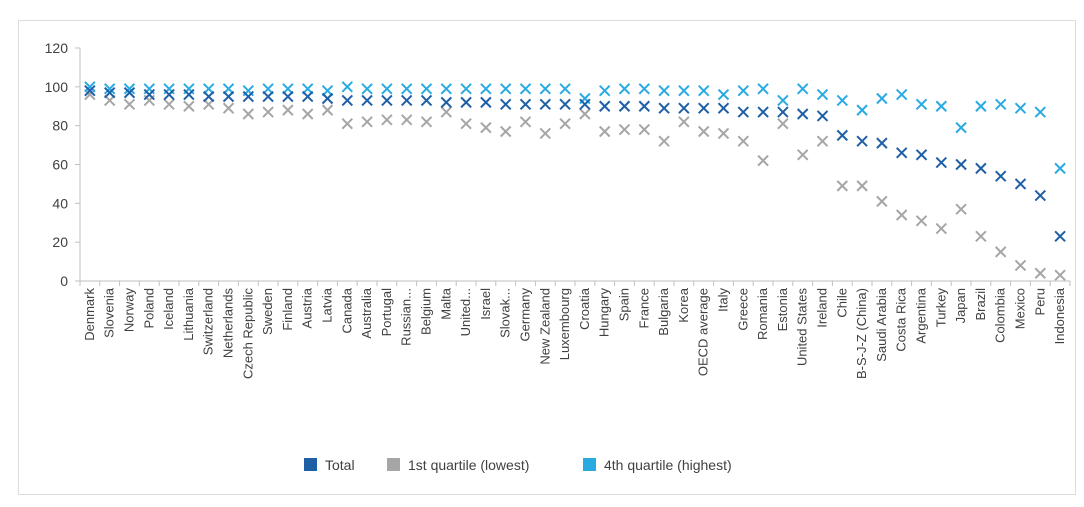  Describe the element at coordinates (683, 304) in the screenshot. I see `category-label: Korea` at that location.